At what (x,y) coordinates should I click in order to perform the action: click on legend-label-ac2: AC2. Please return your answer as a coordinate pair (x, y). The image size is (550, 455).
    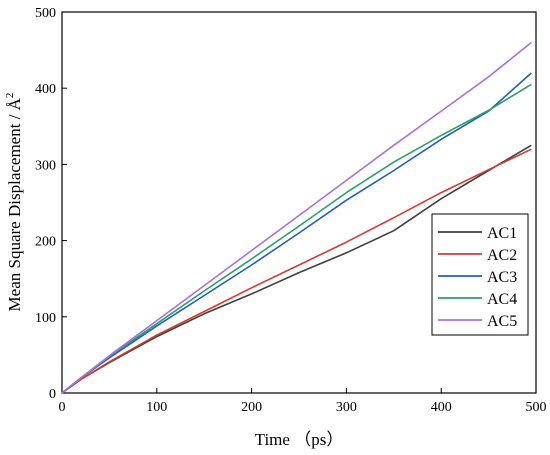
    Looking at the image, I should click on (502, 255).